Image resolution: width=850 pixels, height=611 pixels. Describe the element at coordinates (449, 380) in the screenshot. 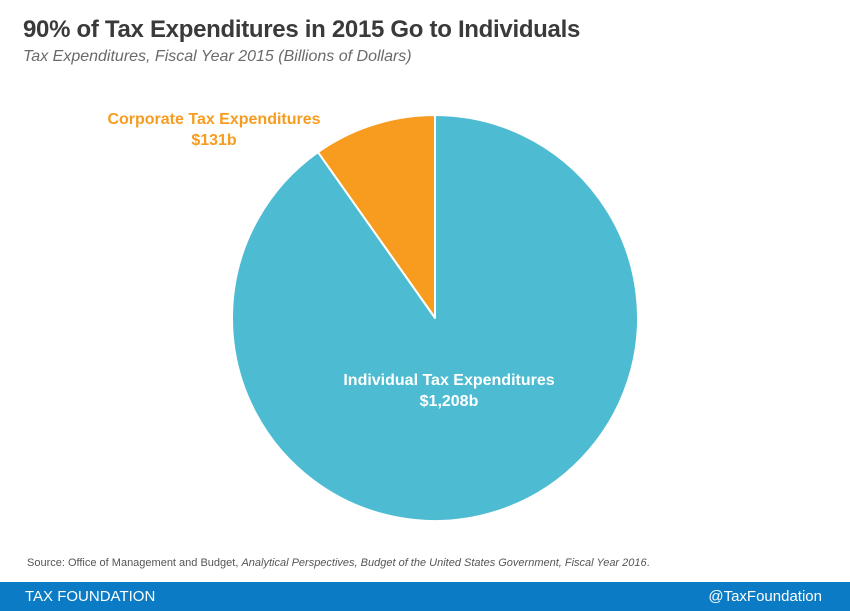

I see `slice-label-name: Individual Tax Expenditures` at that location.